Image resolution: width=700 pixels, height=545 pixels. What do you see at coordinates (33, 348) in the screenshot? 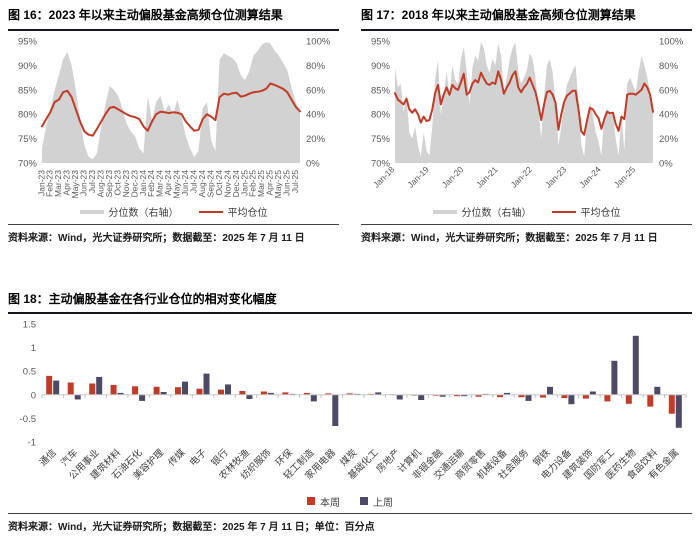
I see `svg-text: 1` at bounding box center [33, 348].